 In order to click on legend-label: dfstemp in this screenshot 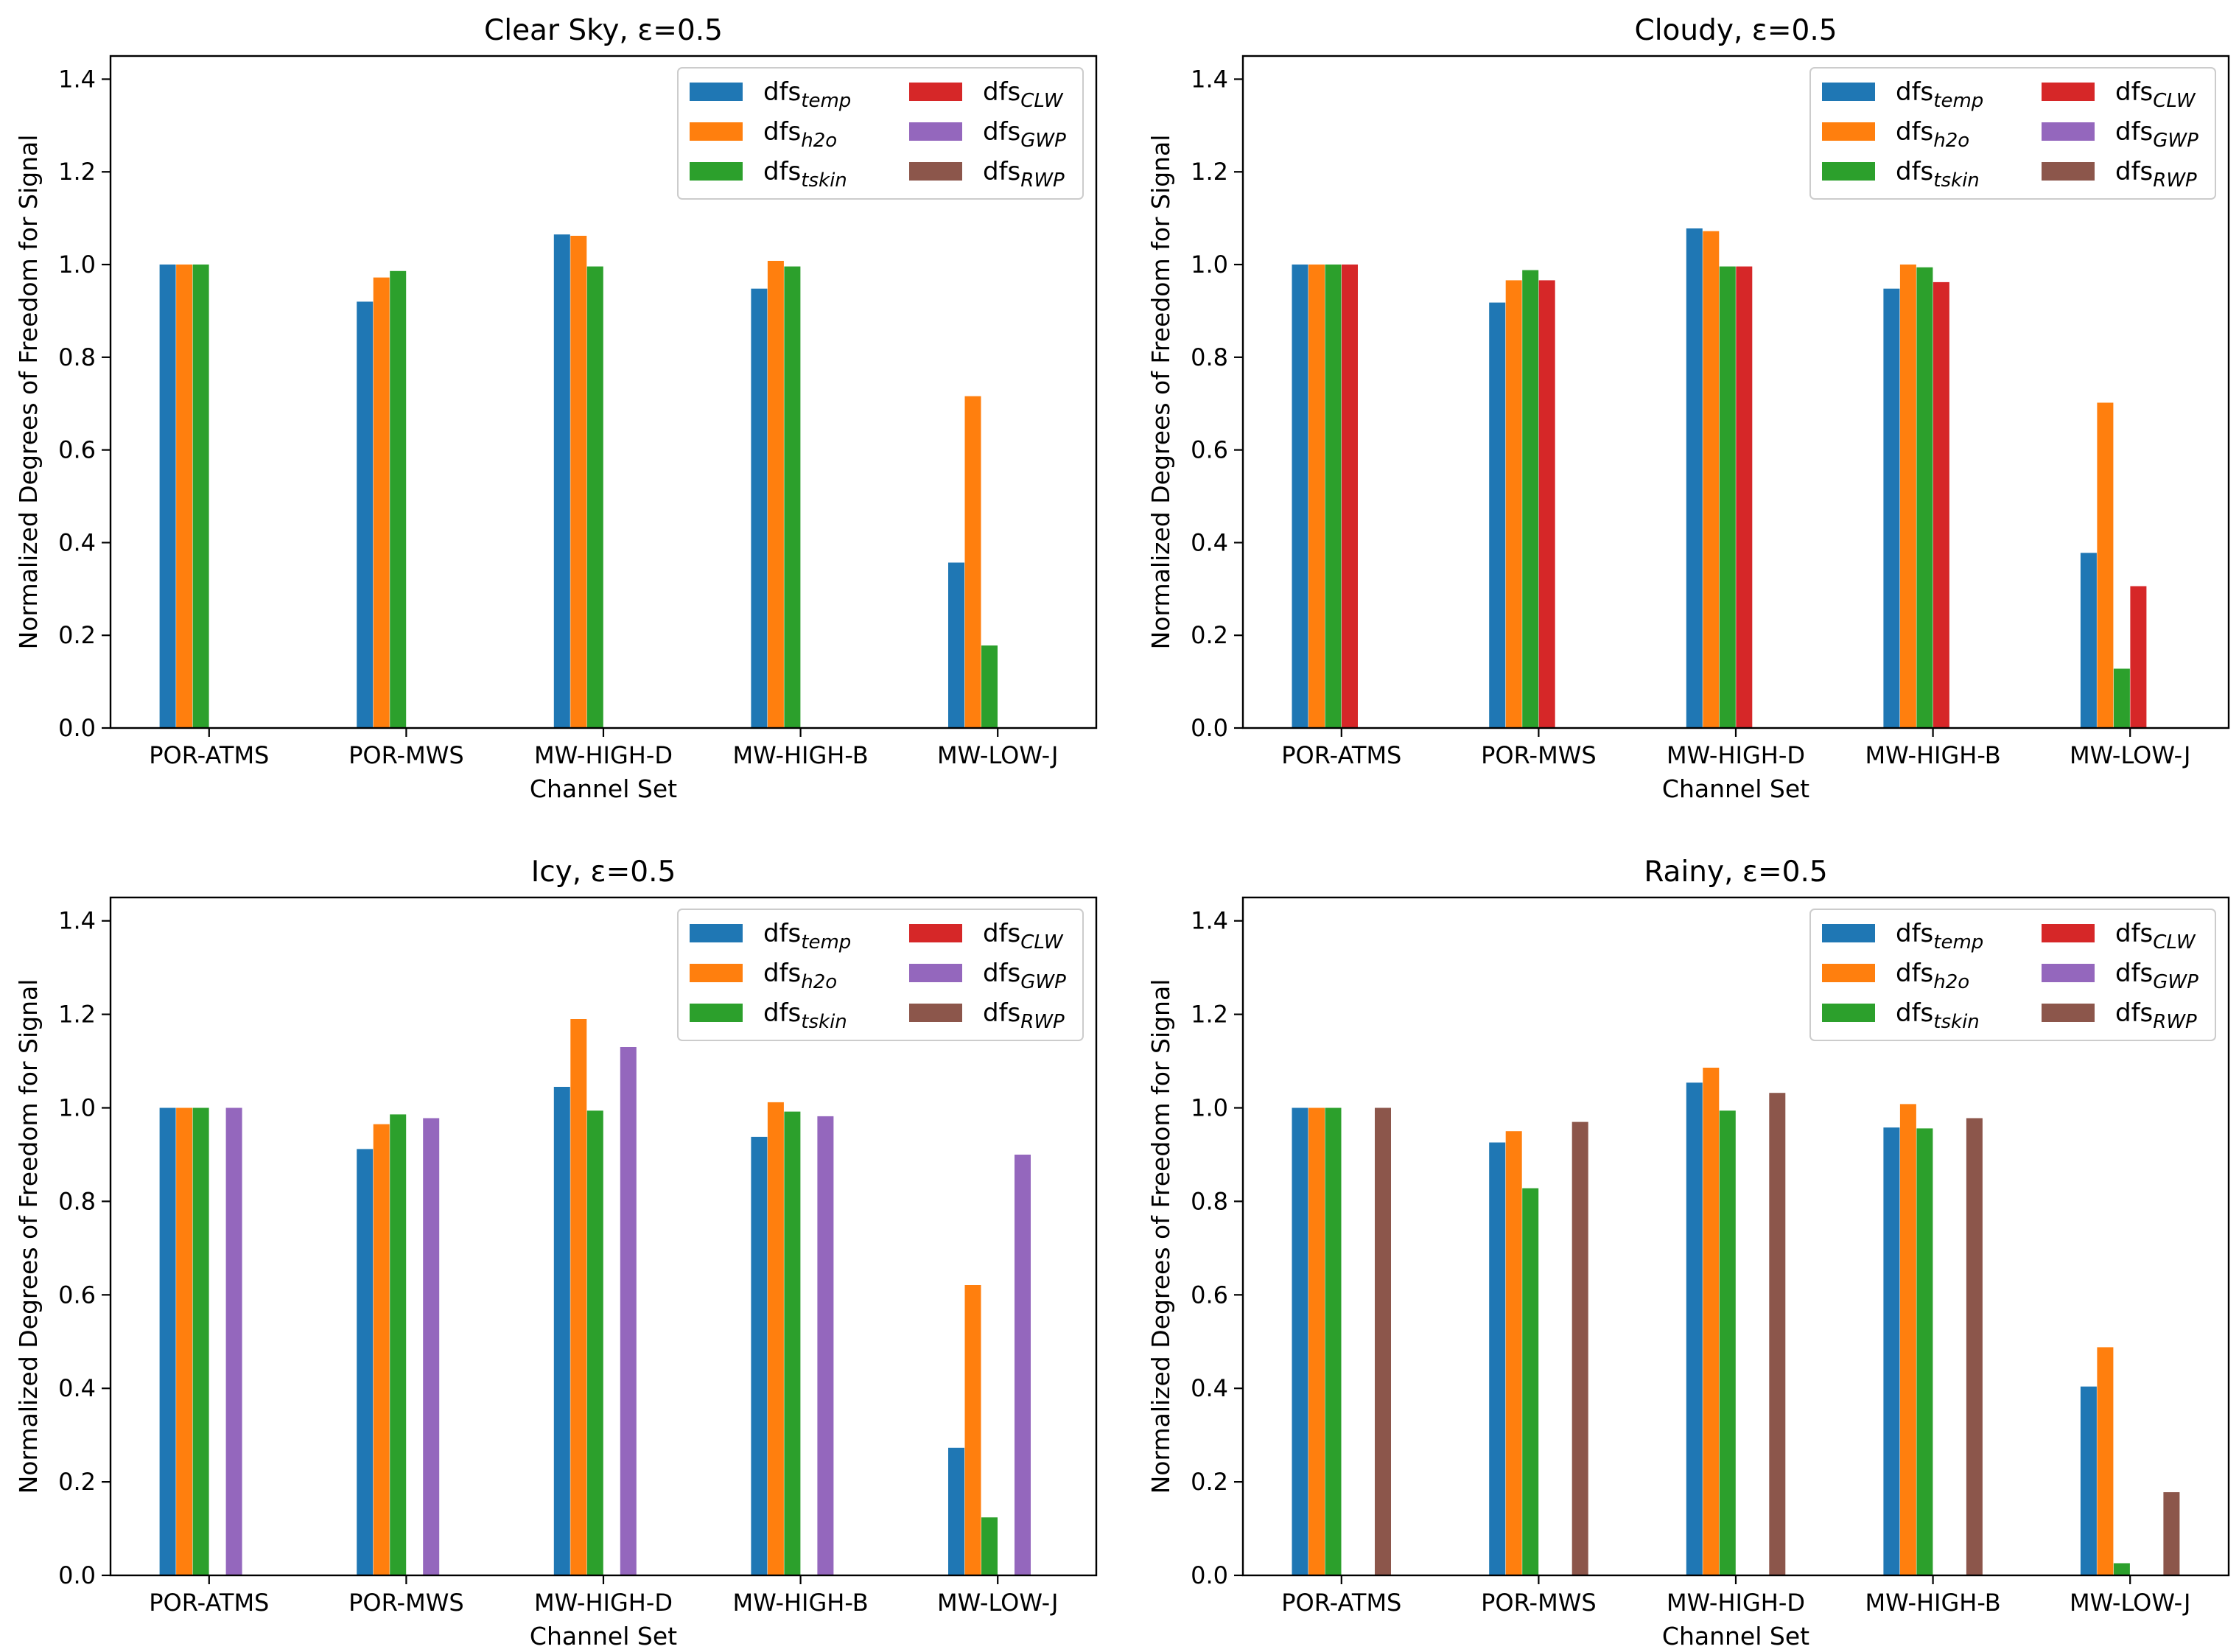, I will do `click(807, 94)`.